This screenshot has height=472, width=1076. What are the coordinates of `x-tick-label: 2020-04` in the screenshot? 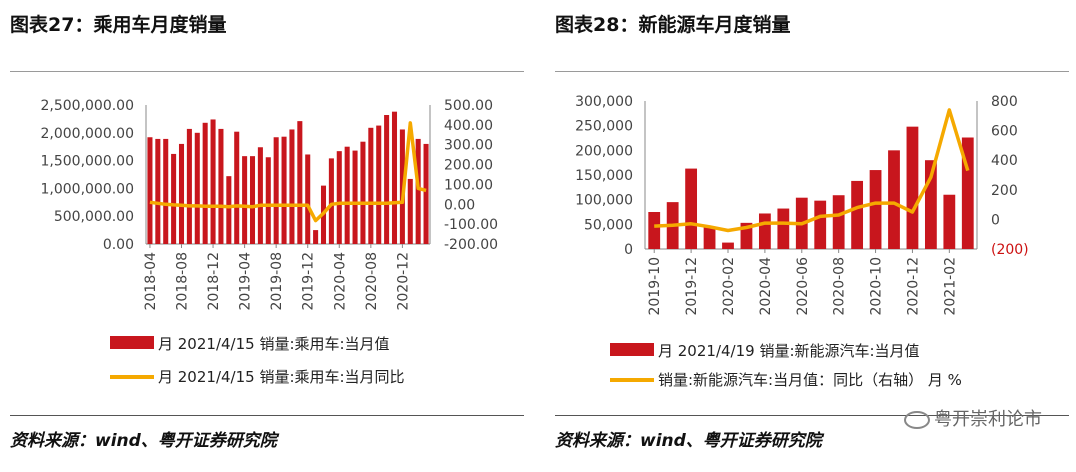 It's located at (340, 281).